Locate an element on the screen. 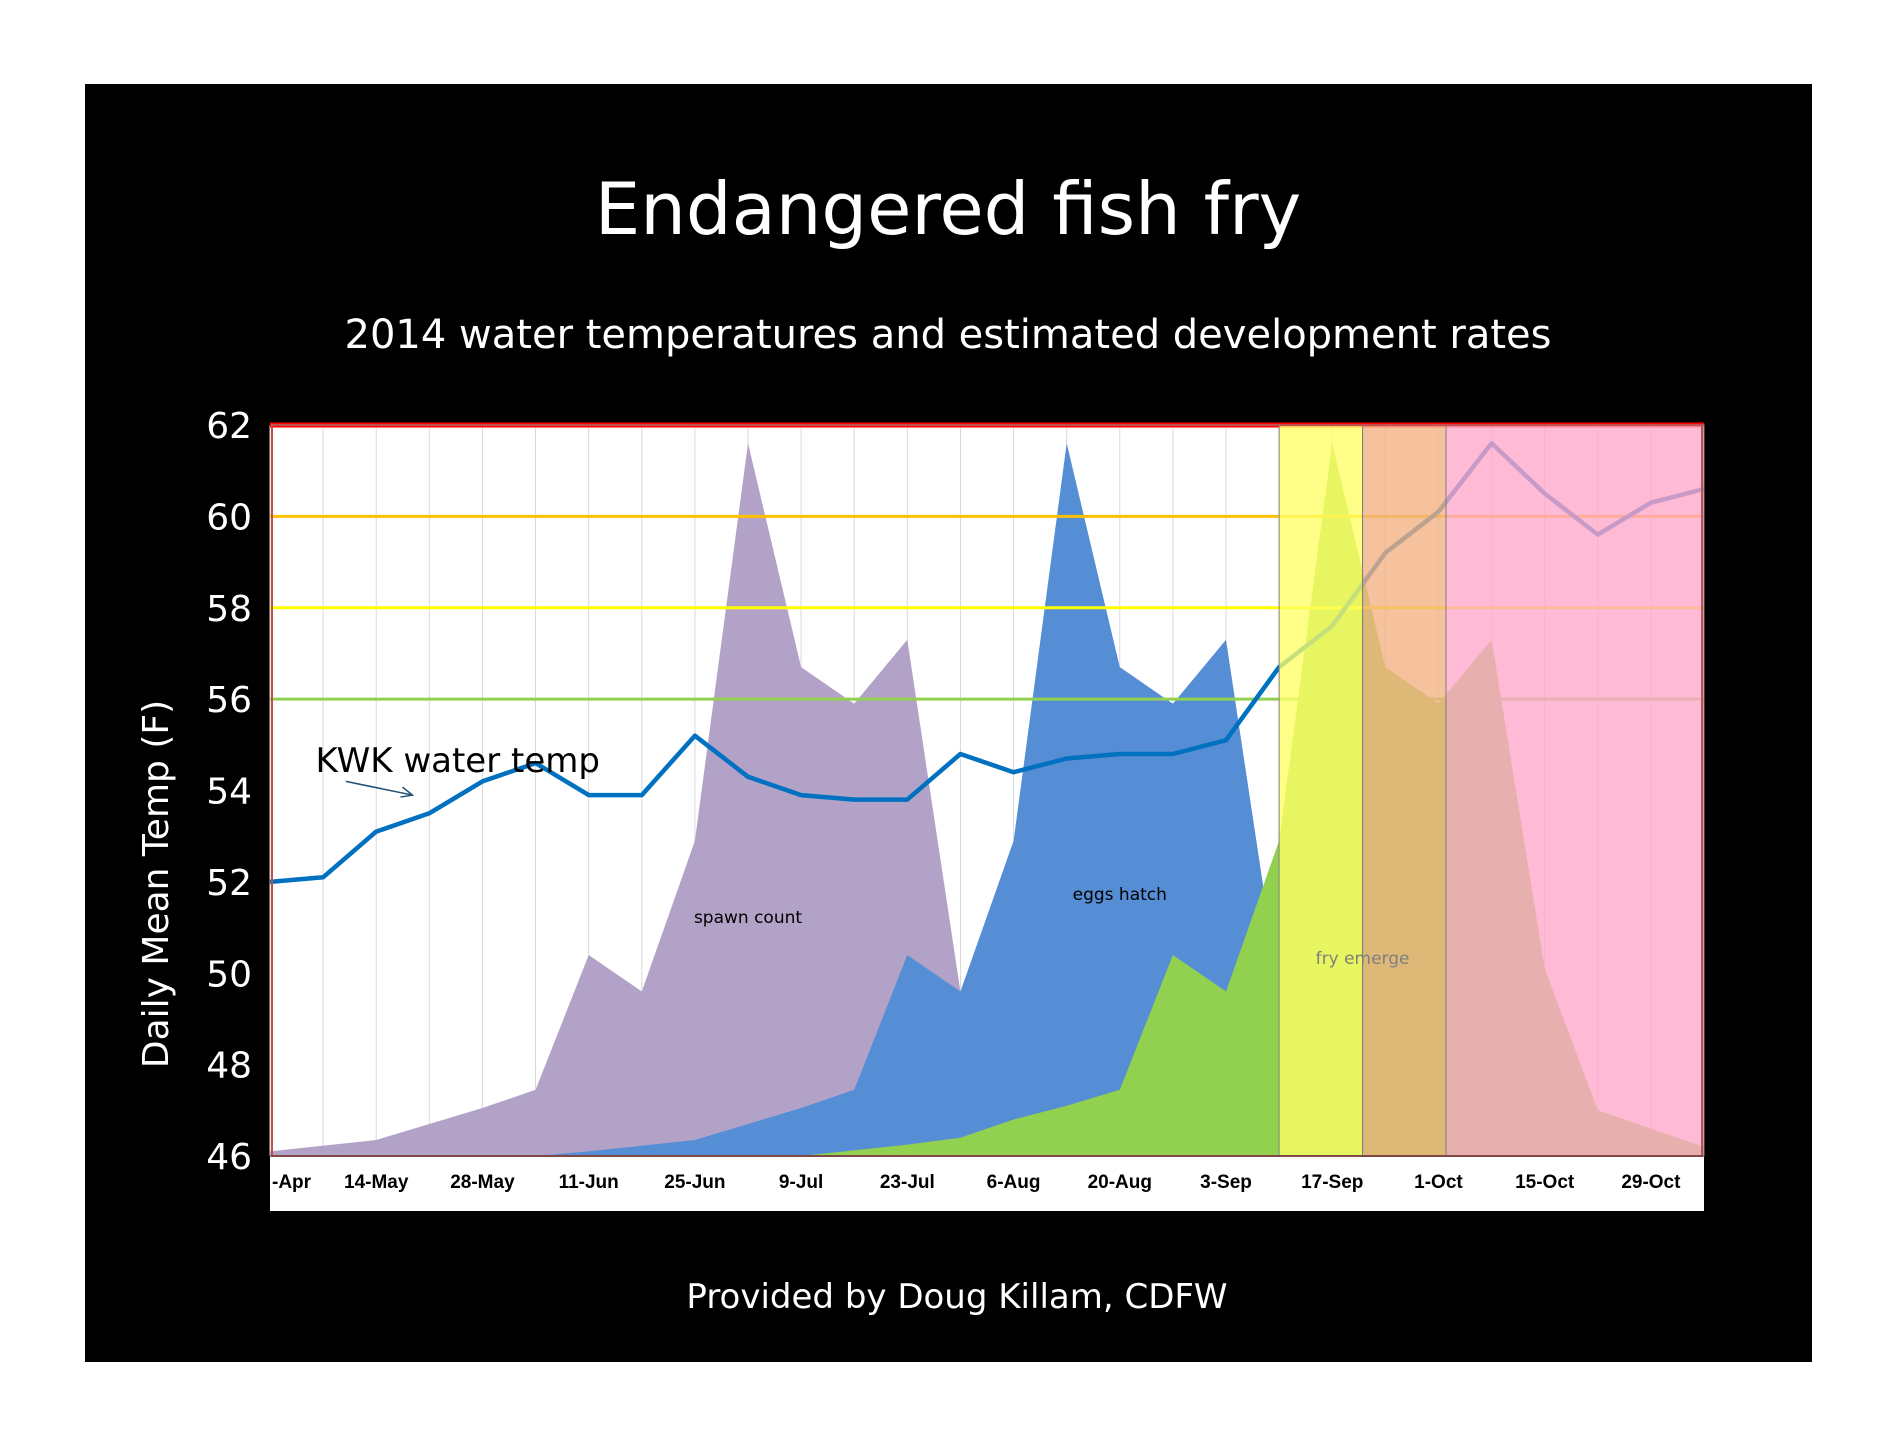 This screenshot has width=1892, height=1445. annotation-label: eggs hatch is located at coordinates (1120, 895).